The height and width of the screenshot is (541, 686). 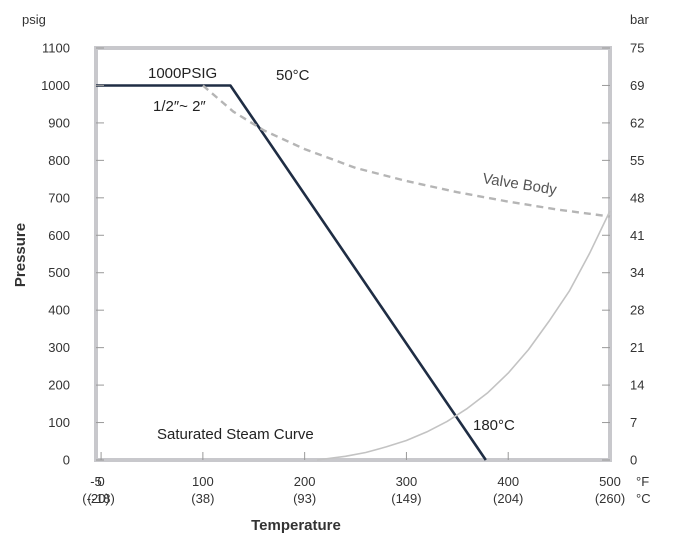 What do you see at coordinates (637, 122) in the screenshot?
I see `y-tick-label-right: 62` at bounding box center [637, 122].